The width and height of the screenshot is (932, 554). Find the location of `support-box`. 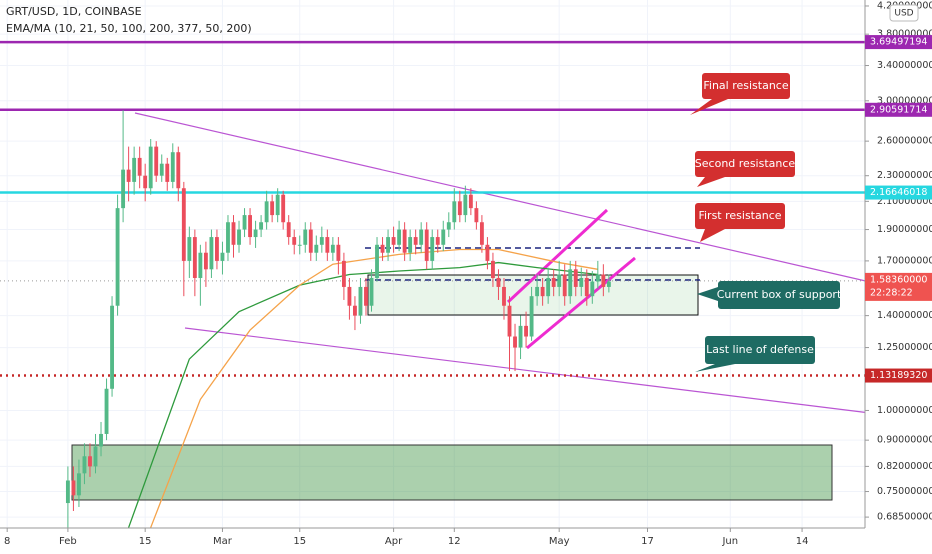

support-box is located at coordinates (533, 295).